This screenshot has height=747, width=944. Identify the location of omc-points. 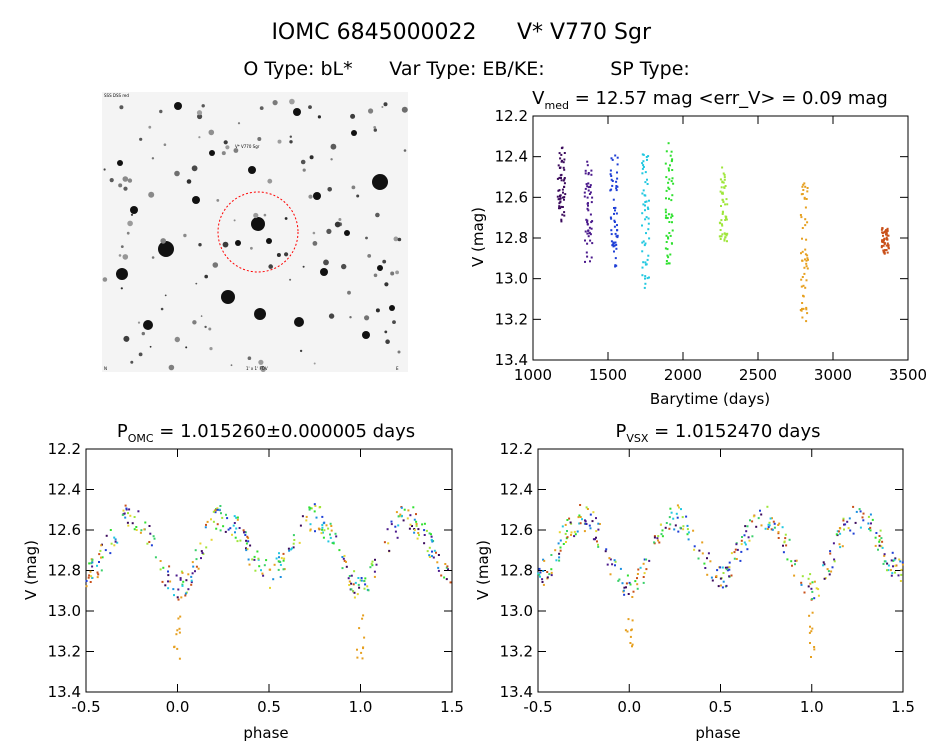
(268, 581).